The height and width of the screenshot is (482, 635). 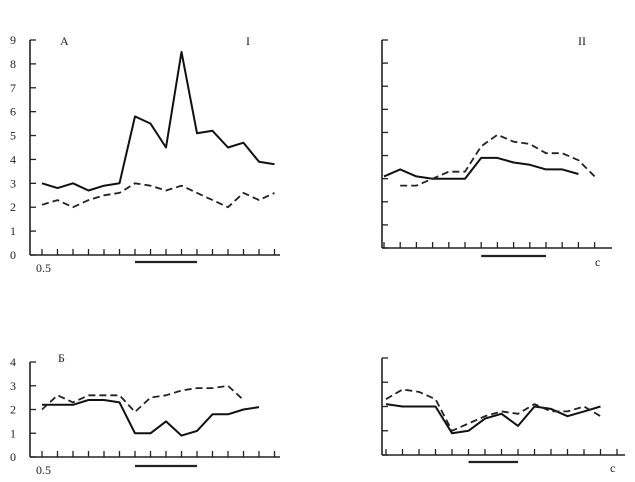 I want to click on series-solid-ii, so click(x=481, y=168).